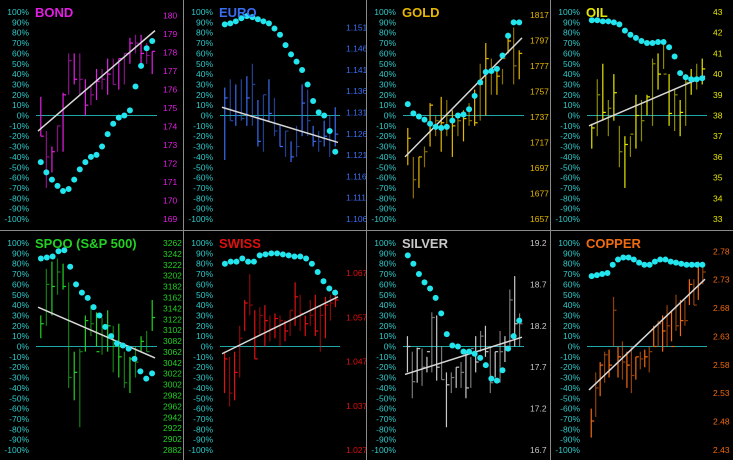 This screenshot has width=733, height=460. What do you see at coordinates (570, 167) in the screenshot?
I see `percent-tick-label: -50%` at bounding box center [570, 167].